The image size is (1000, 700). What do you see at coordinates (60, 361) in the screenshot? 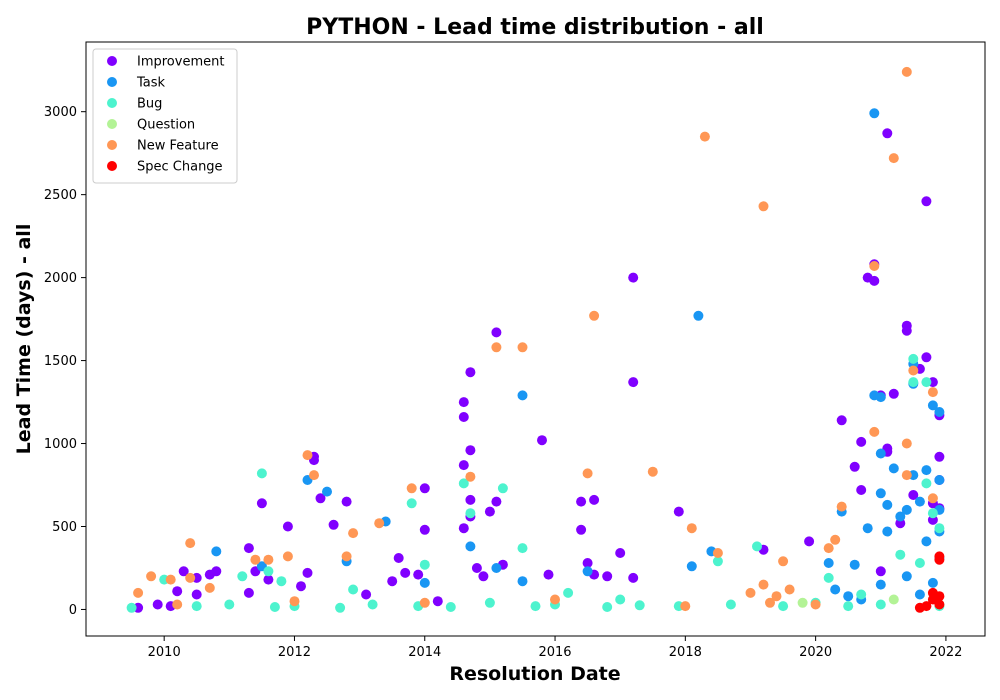
I see `y-tick-label: 1500` at bounding box center [60, 361].